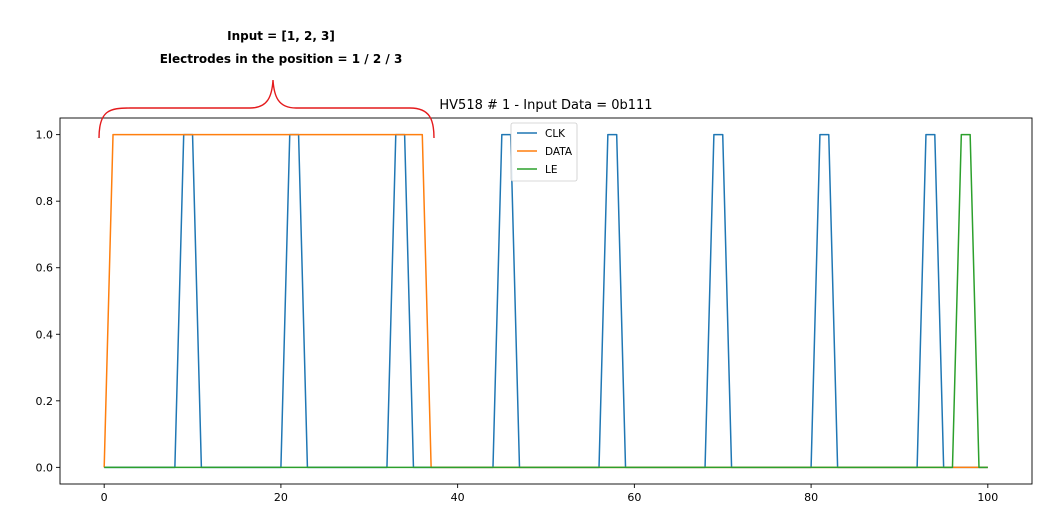 This screenshot has height=523, width=1049. What do you see at coordinates (551, 170) in the screenshot?
I see `legend-label-le: LE` at bounding box center [551, 170].